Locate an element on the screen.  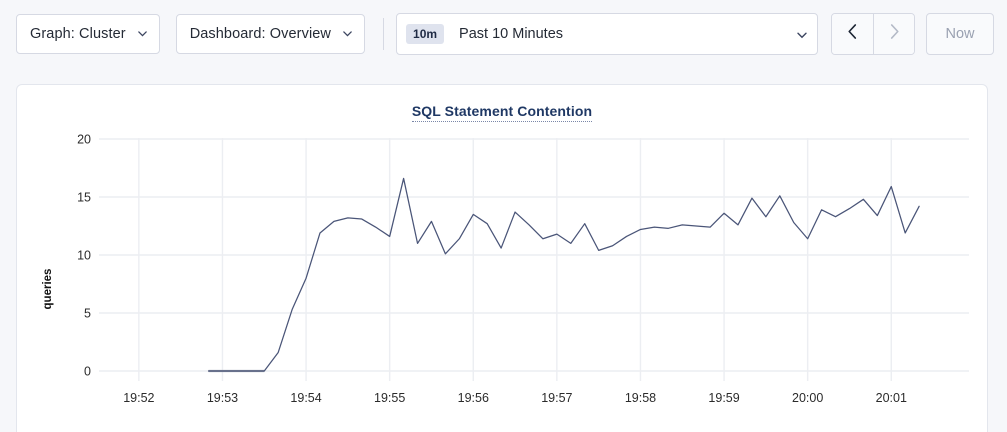
chart-title-link: SQL Statement Contention is located at coordinates (502, 112).